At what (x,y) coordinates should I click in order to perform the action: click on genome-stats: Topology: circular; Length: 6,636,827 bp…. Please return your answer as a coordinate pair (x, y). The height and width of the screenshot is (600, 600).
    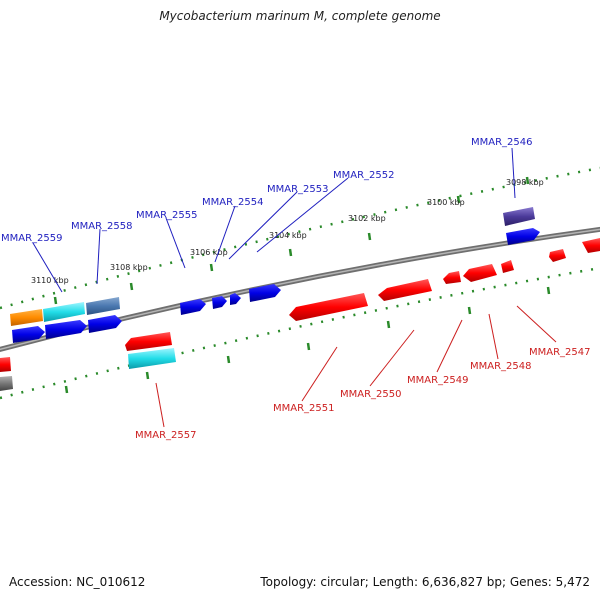
    Looking at the image, I should click on (425, 582).